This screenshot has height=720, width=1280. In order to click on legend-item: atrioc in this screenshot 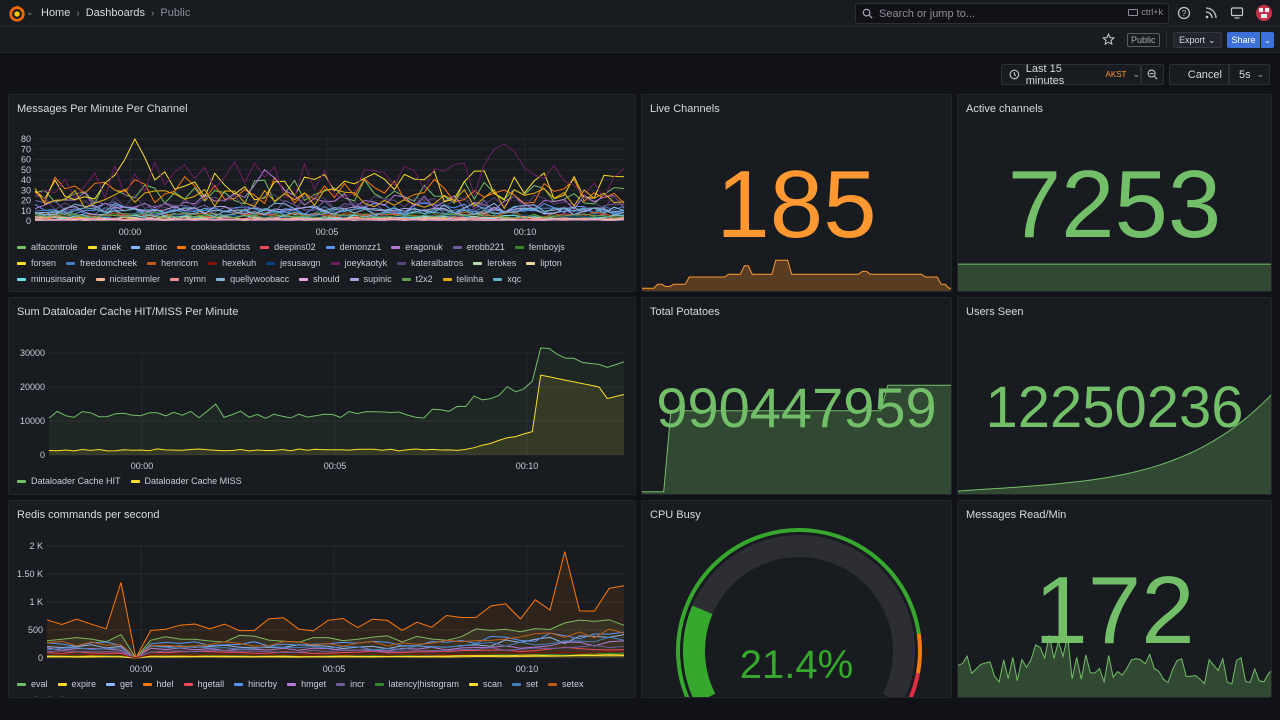, I will do `click(149, 247)`.